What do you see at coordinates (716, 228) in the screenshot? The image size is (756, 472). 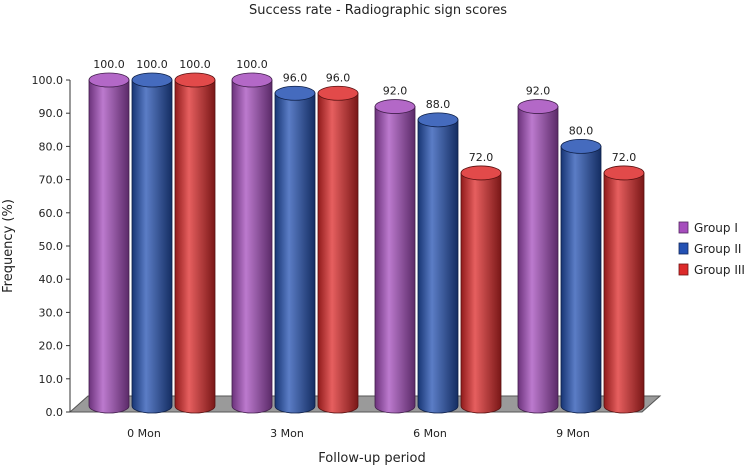 I see `legend-label: Group I` at bounding box center [716, 228].